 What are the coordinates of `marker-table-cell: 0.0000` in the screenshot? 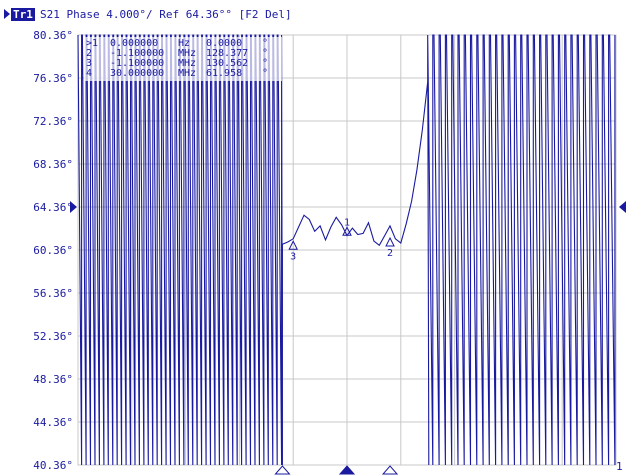 It's located at (224, 43).